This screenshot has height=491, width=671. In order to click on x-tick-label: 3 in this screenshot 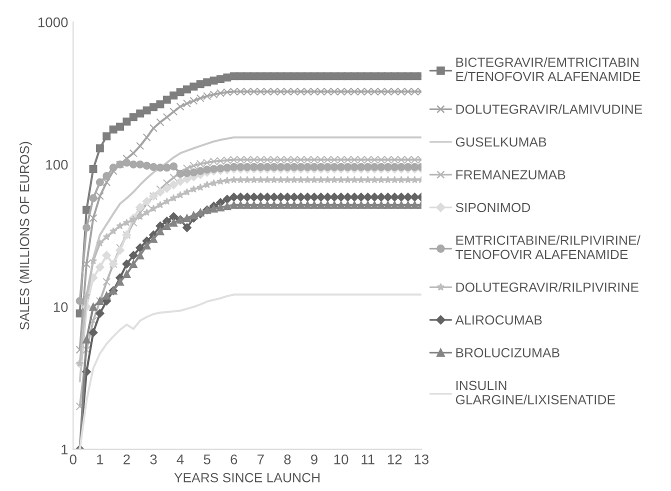, I will do `click(153, 459)`.